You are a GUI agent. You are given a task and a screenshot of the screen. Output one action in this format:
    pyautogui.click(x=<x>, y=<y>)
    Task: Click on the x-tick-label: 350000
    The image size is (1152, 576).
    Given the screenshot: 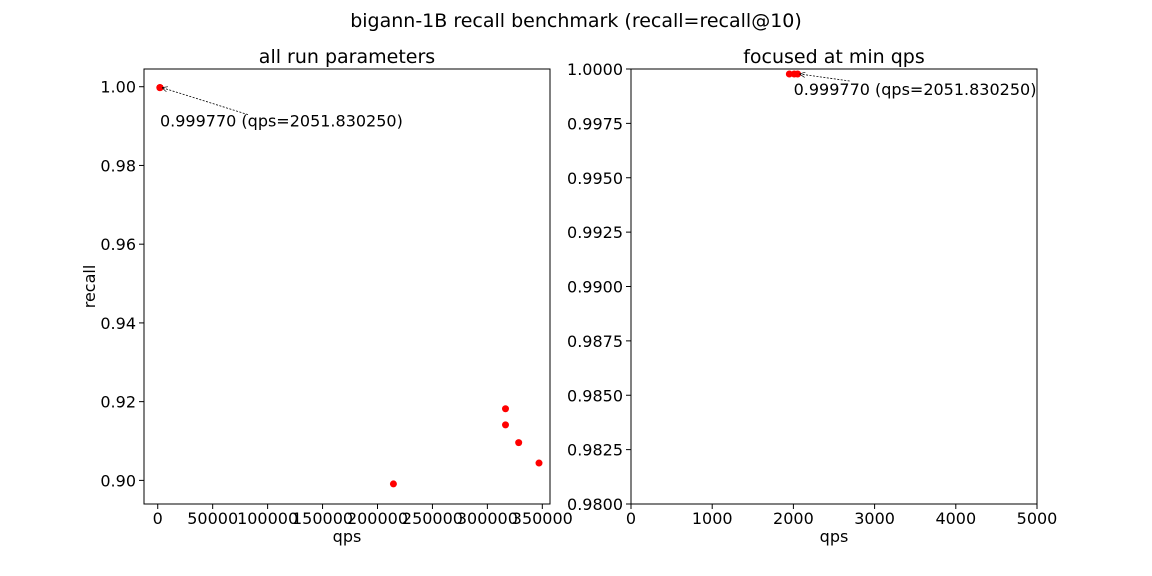 What is the action you would take?
    pyautogui.click(x=542, y=518)
    